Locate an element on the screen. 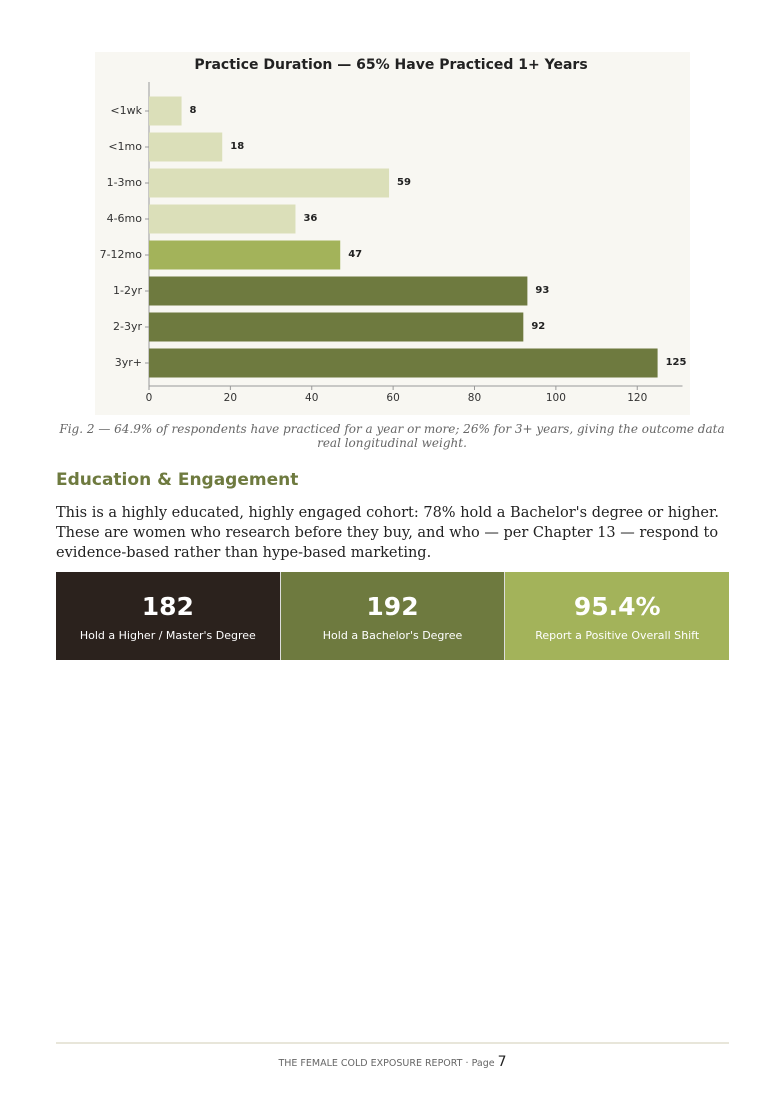  y-tick-label: <1wk is located at coordinates (126, 110).